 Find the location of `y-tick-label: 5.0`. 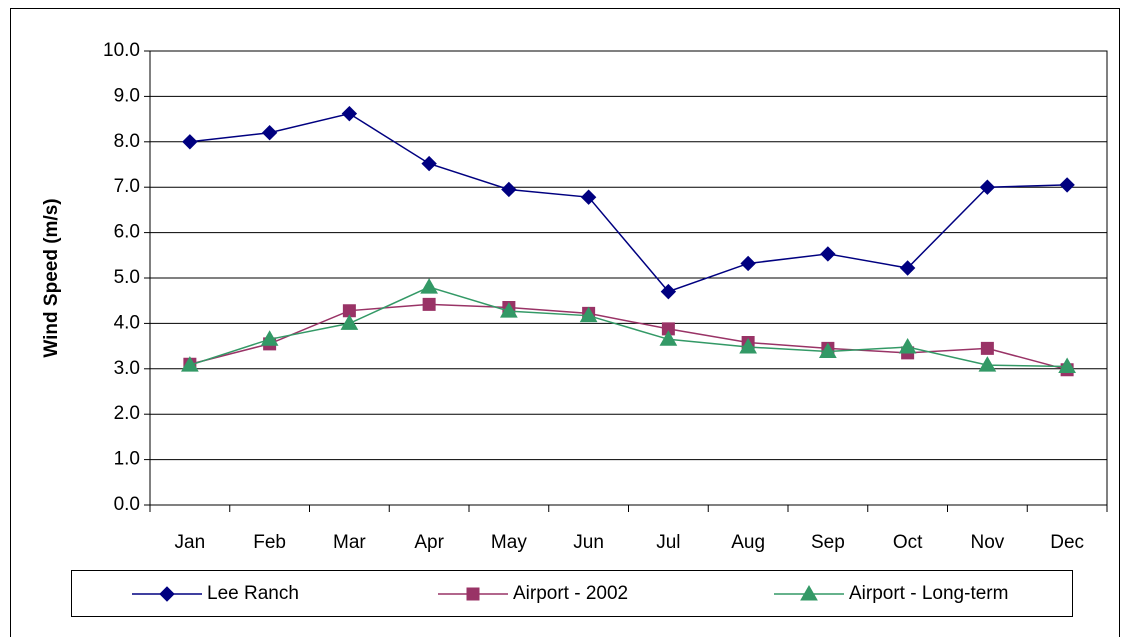

y-tick-label: 5.0 is located at coordinates (127, 277).